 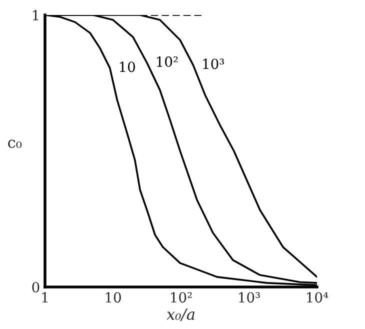 I want to click on series-label: 10, so click(x=127, y=67).